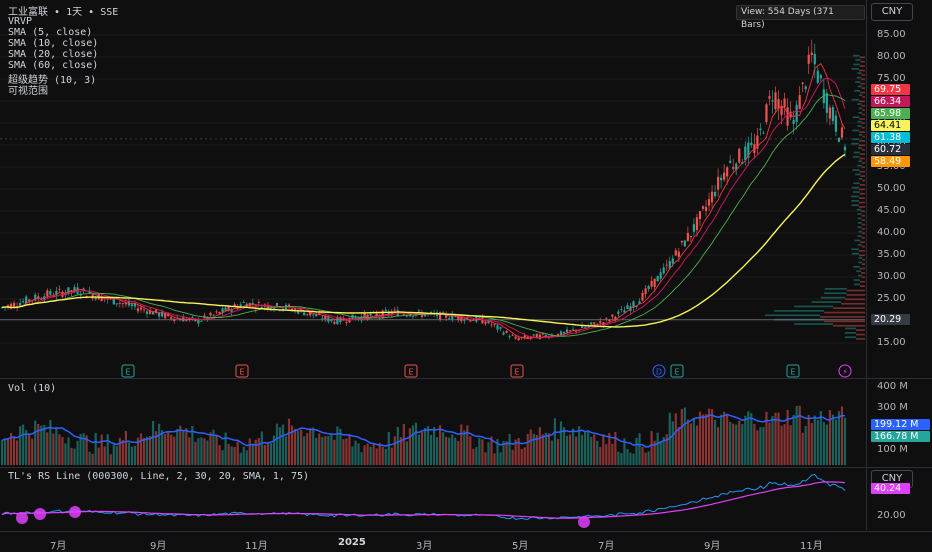 This screenshot has width=932, height=552. Describe the element at coordinates (516, 372) in the screenshot. I see `event-marker-label: E` at that location.